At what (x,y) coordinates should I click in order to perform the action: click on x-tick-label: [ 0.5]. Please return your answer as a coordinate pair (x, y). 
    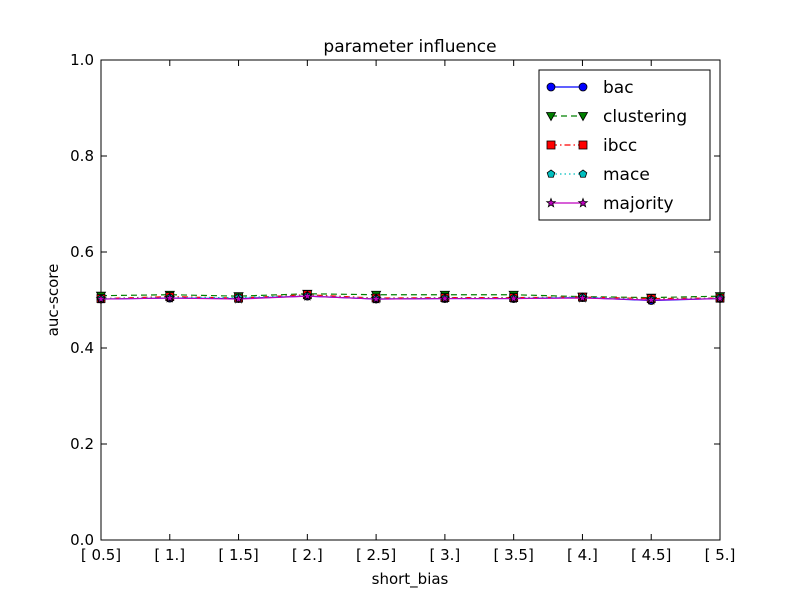
    Looking at the image, I should click on (101, 555).